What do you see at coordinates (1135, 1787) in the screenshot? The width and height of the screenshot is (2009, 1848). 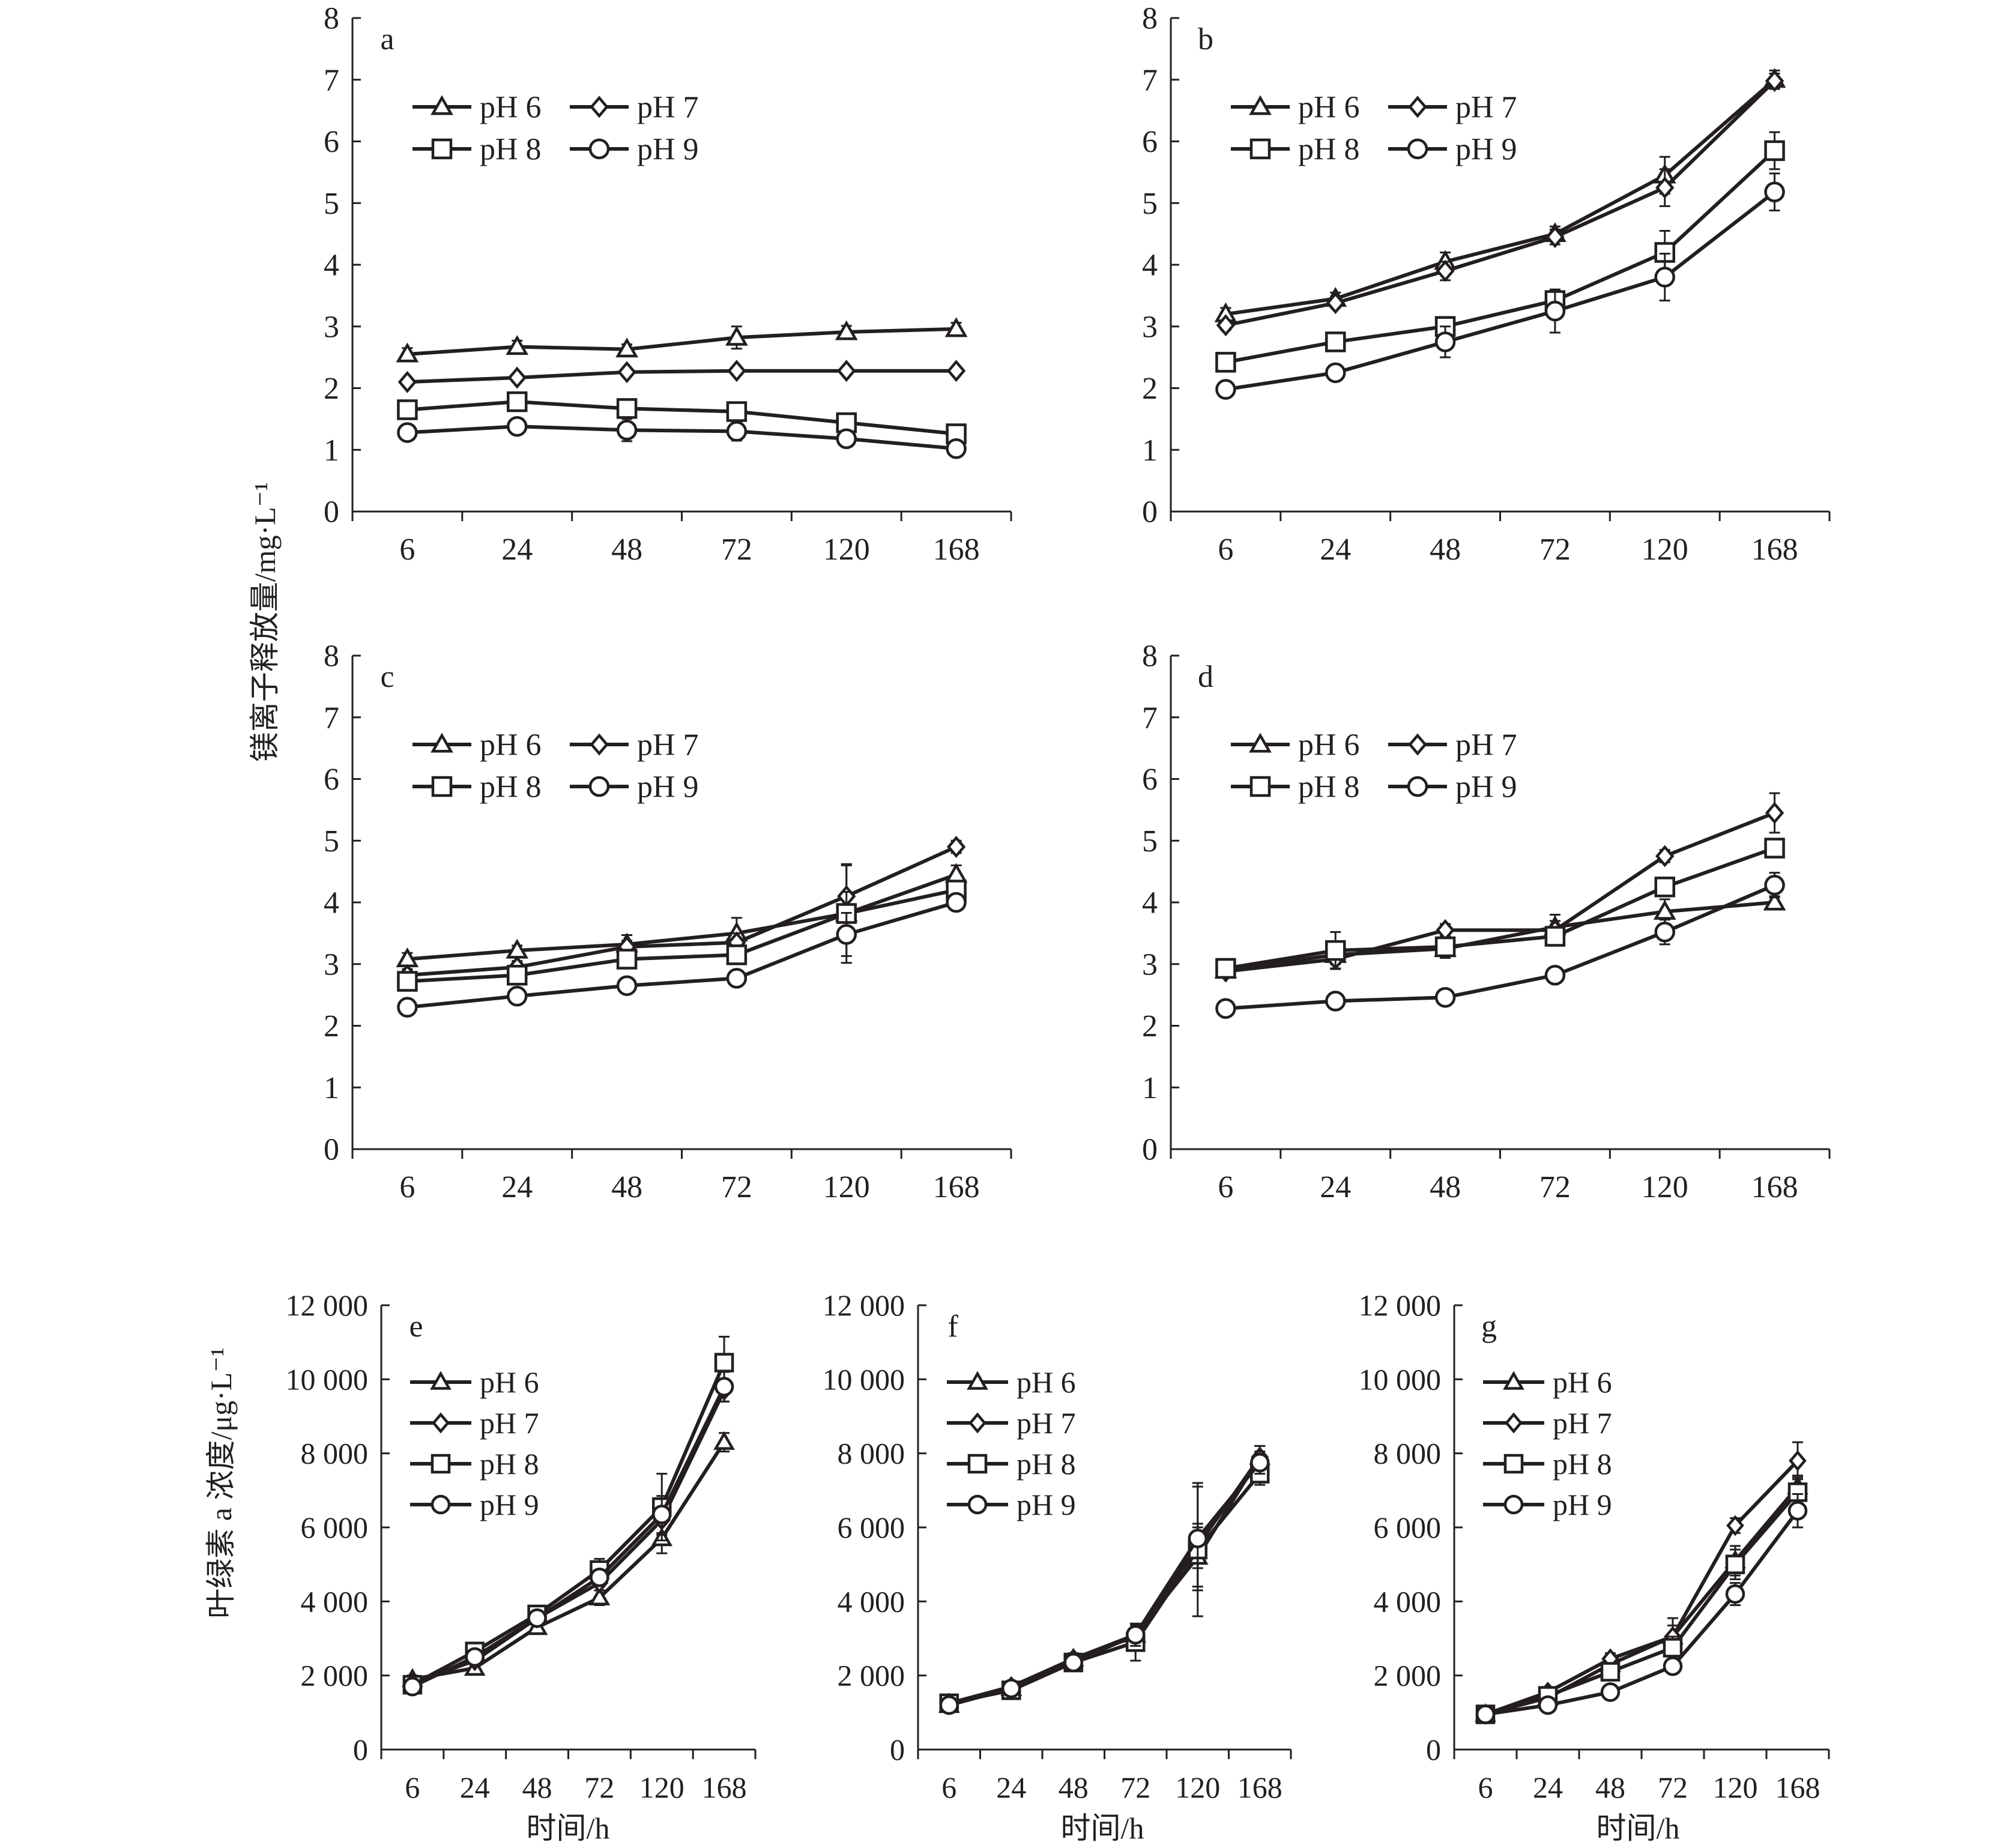 I see `x-tick-label: 72` at bounding box center [1135, 1787].